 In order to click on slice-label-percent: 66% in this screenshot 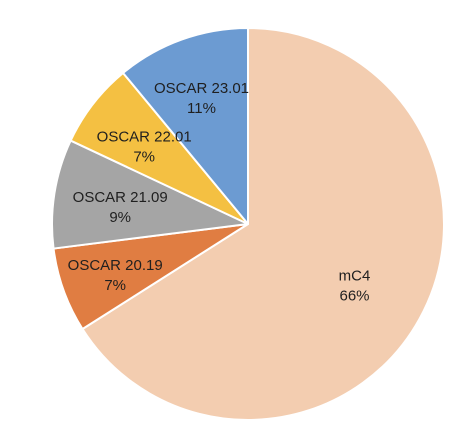, I will do `click(354, 296)`.